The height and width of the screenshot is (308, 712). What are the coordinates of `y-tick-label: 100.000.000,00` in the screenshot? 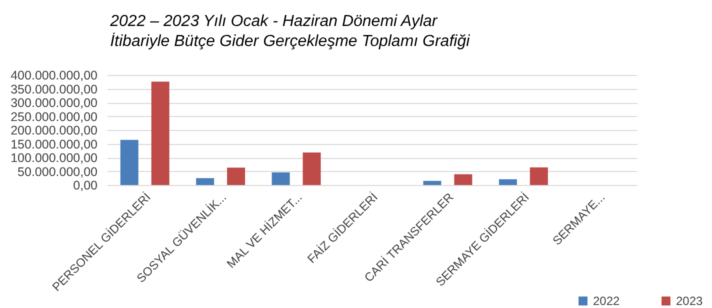 It's located at (54, 158).